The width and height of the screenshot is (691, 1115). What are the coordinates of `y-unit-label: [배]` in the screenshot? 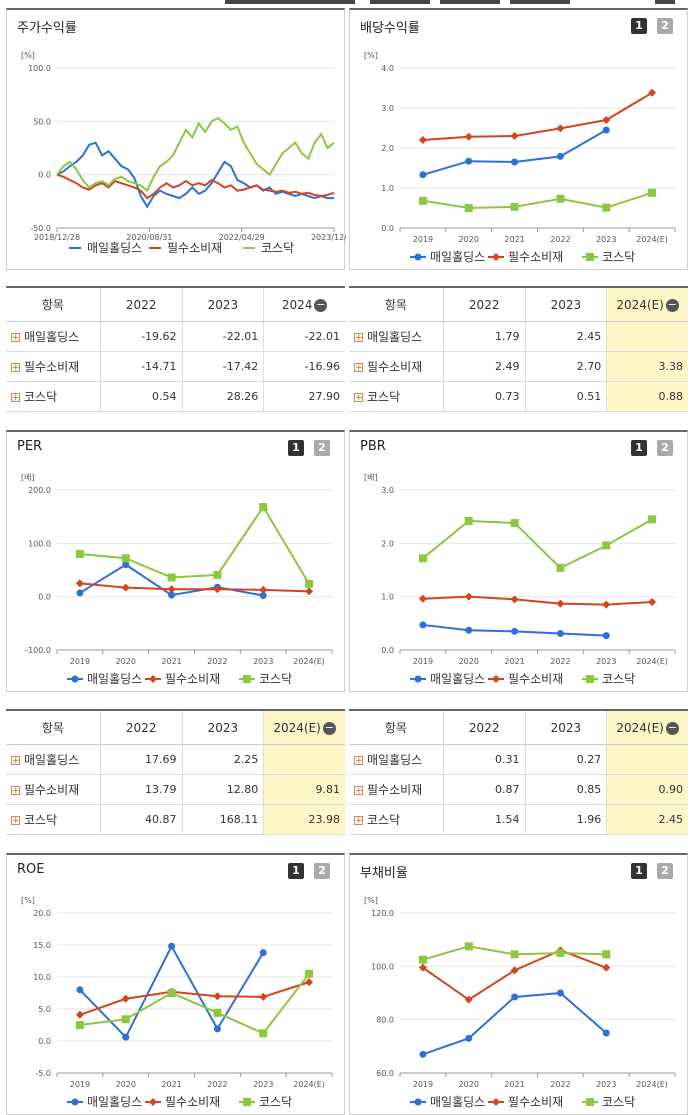 It's located at (371, 477).